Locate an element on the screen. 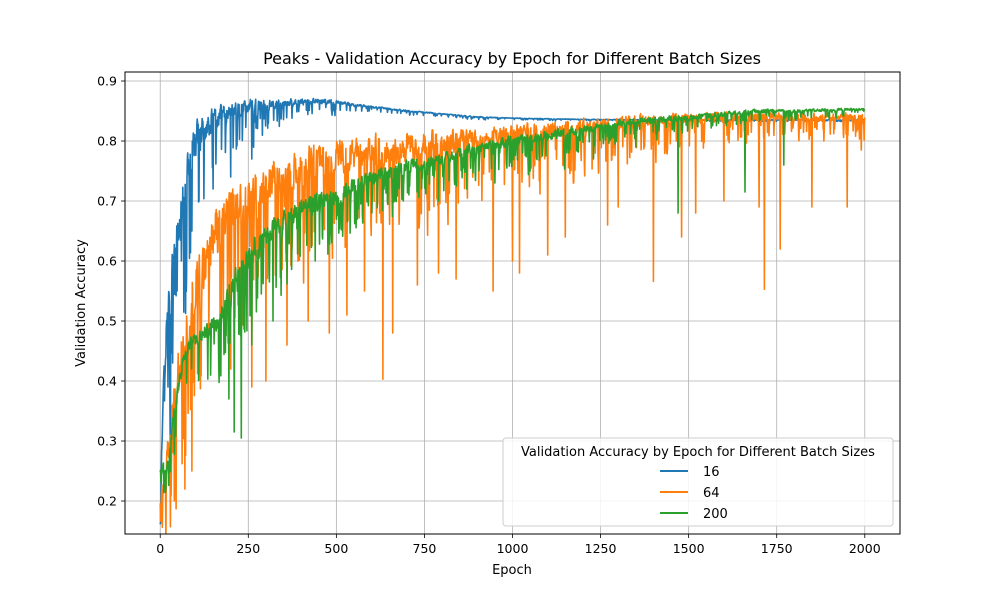 This screenshot has height=600, width=1000. y-axis-label: Validation Accuracy is located at coordinates (81, 303).